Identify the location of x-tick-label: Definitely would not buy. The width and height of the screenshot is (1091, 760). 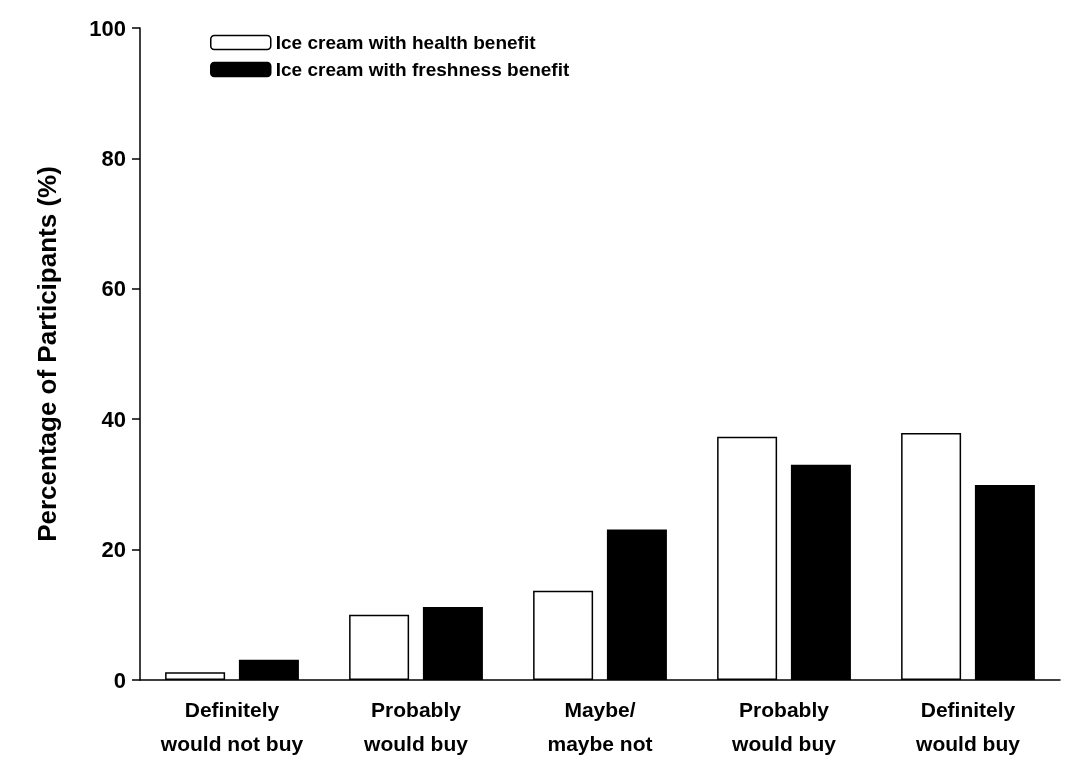
(231, 726).